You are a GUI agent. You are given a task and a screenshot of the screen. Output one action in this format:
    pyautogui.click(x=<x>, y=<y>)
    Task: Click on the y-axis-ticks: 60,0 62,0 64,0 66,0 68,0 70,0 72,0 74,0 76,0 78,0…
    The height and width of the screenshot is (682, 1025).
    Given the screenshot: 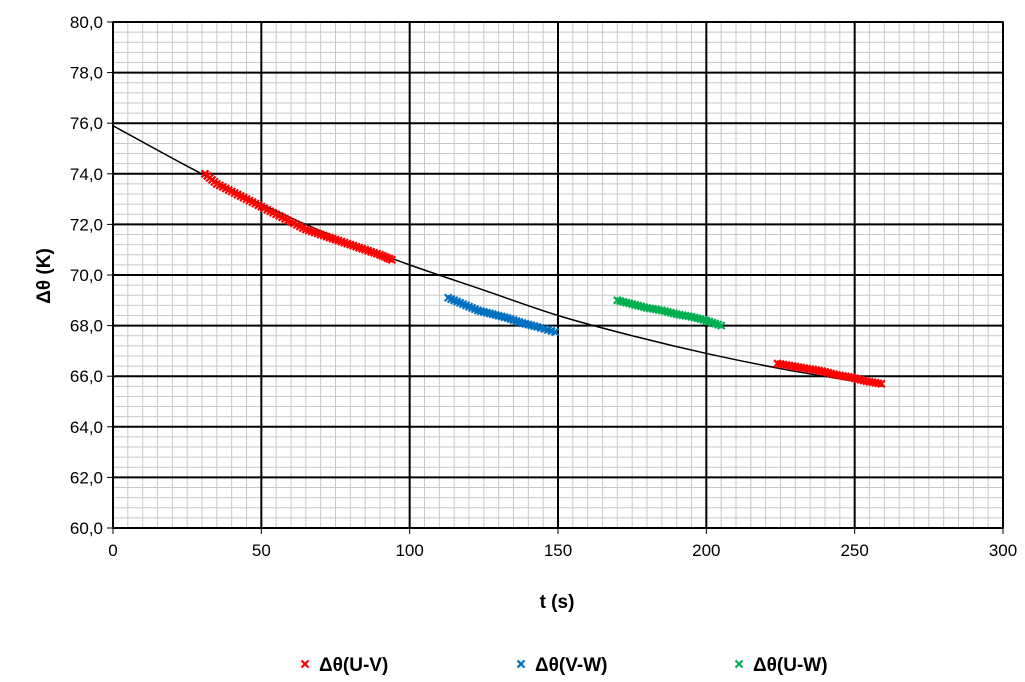 What is the action you would take?
    pyautogui.click(x=91, y=275)
    